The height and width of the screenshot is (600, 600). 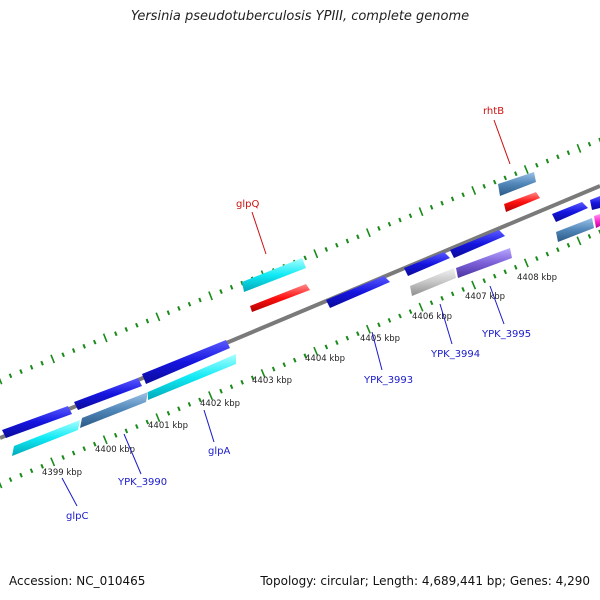 I want to click on feature-top-b, so click(x=477, y=244).